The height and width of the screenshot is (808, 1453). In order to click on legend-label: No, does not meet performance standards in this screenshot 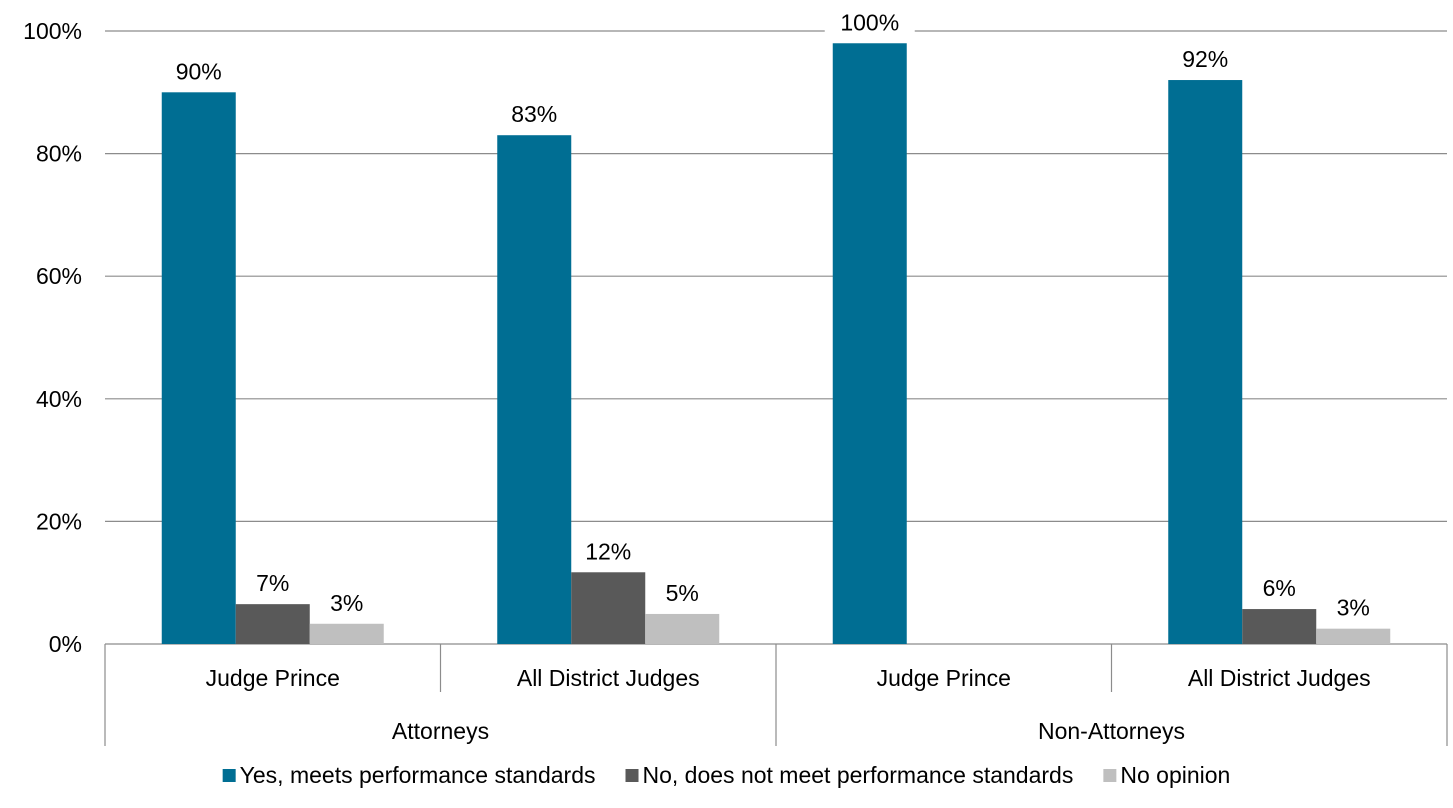, I will do `click(858, 775)`.